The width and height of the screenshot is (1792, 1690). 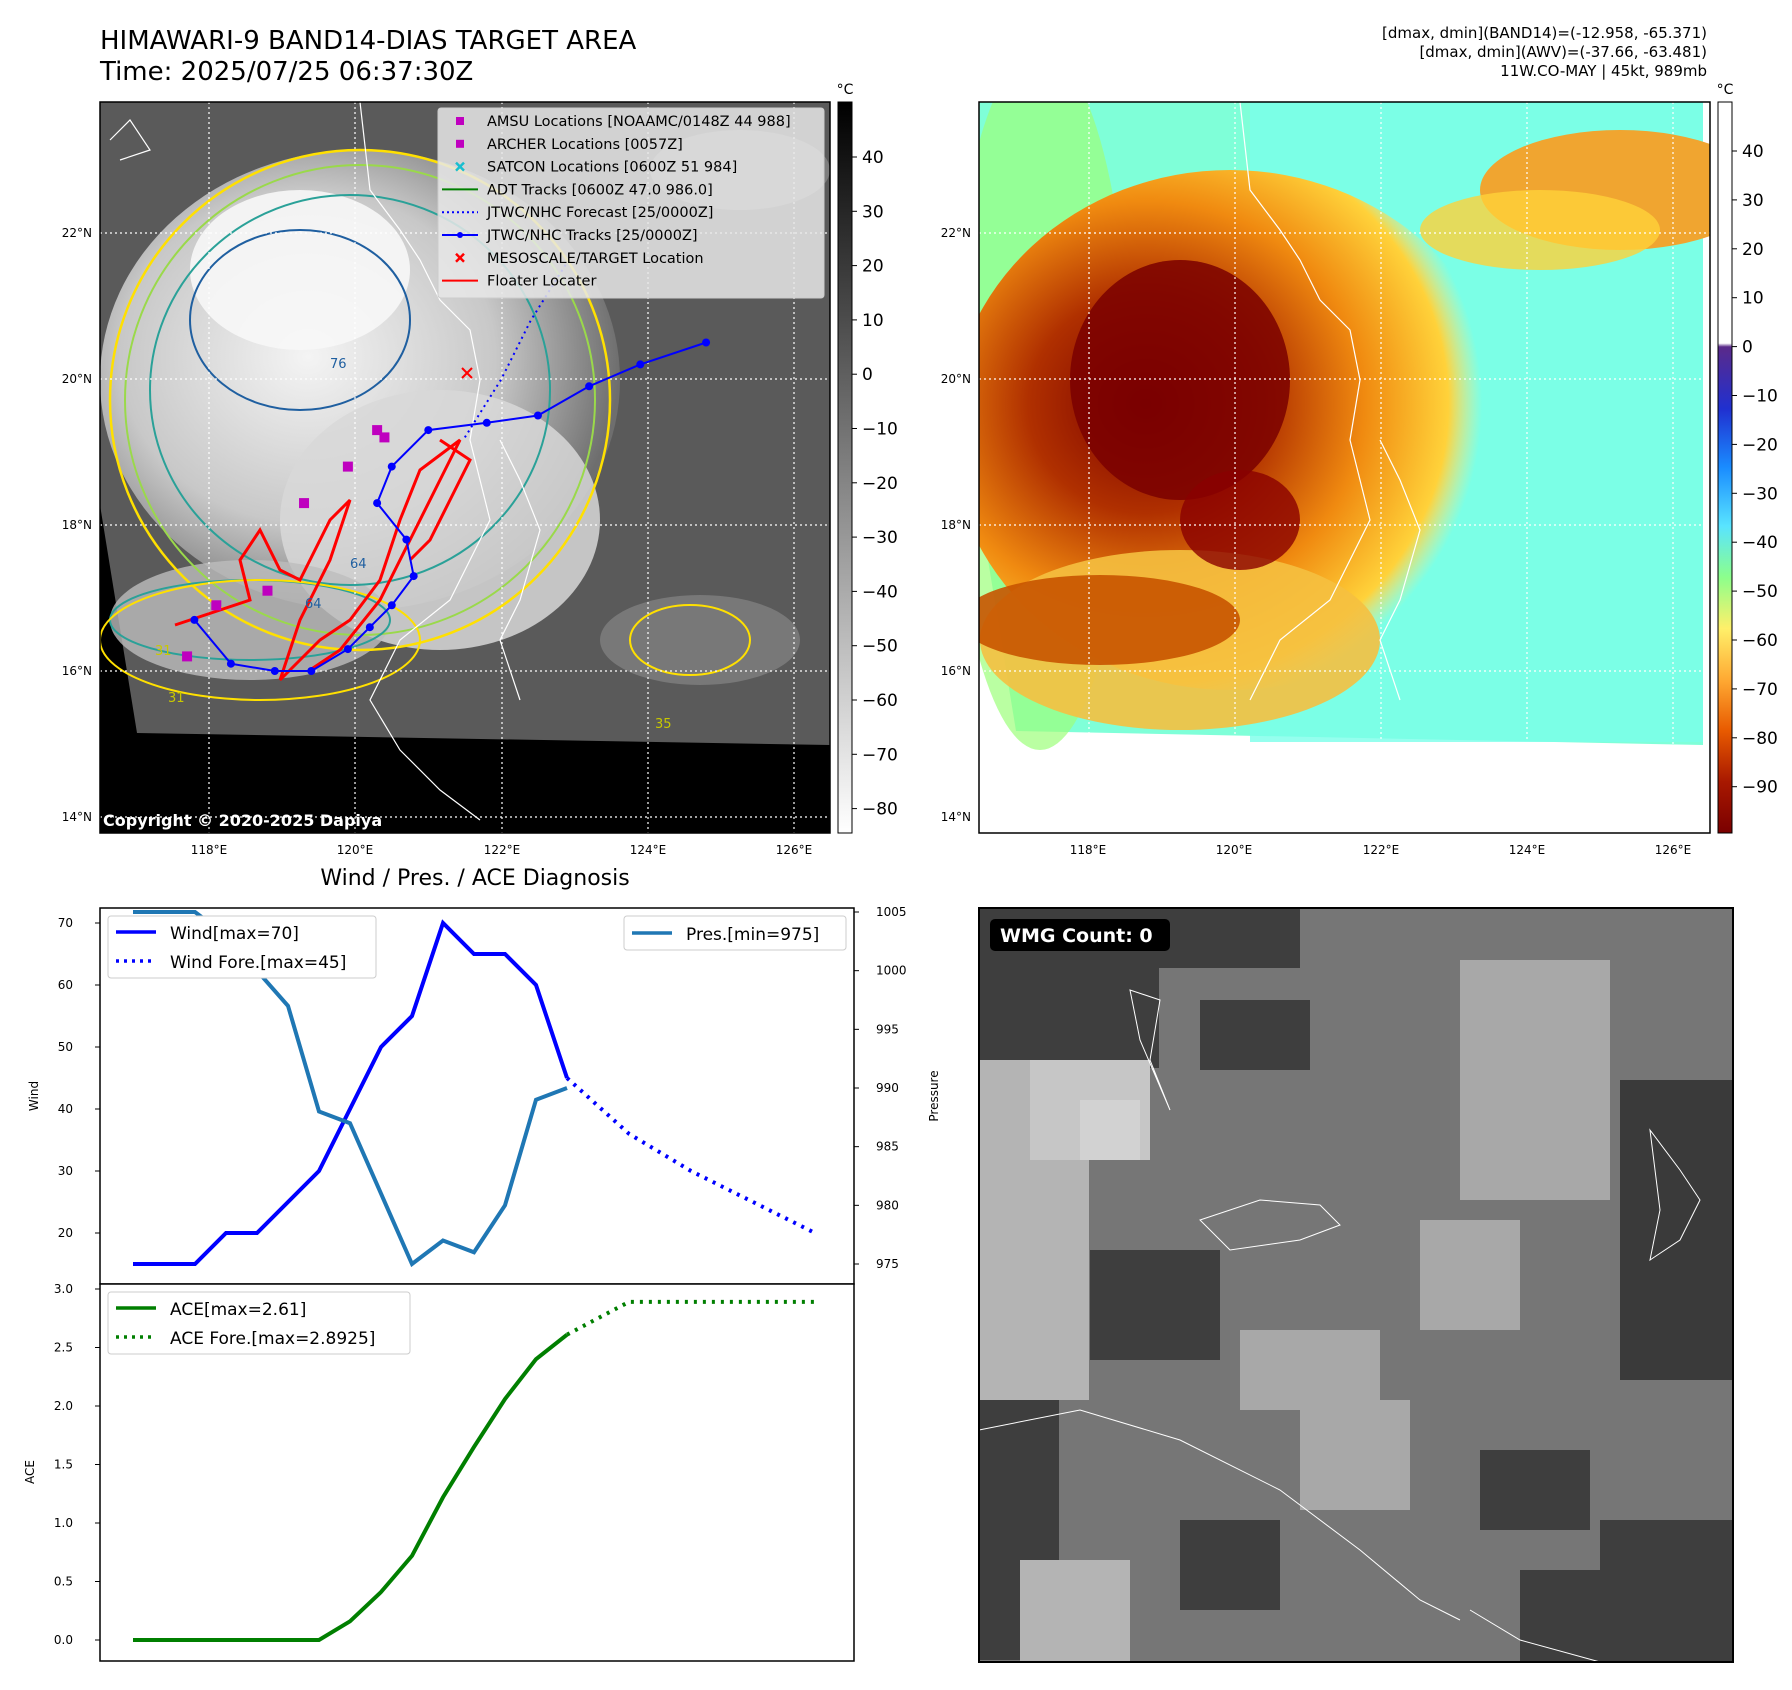 I want to click on legend-label-wind: Wind[max=70], so click(x=234, y=934).